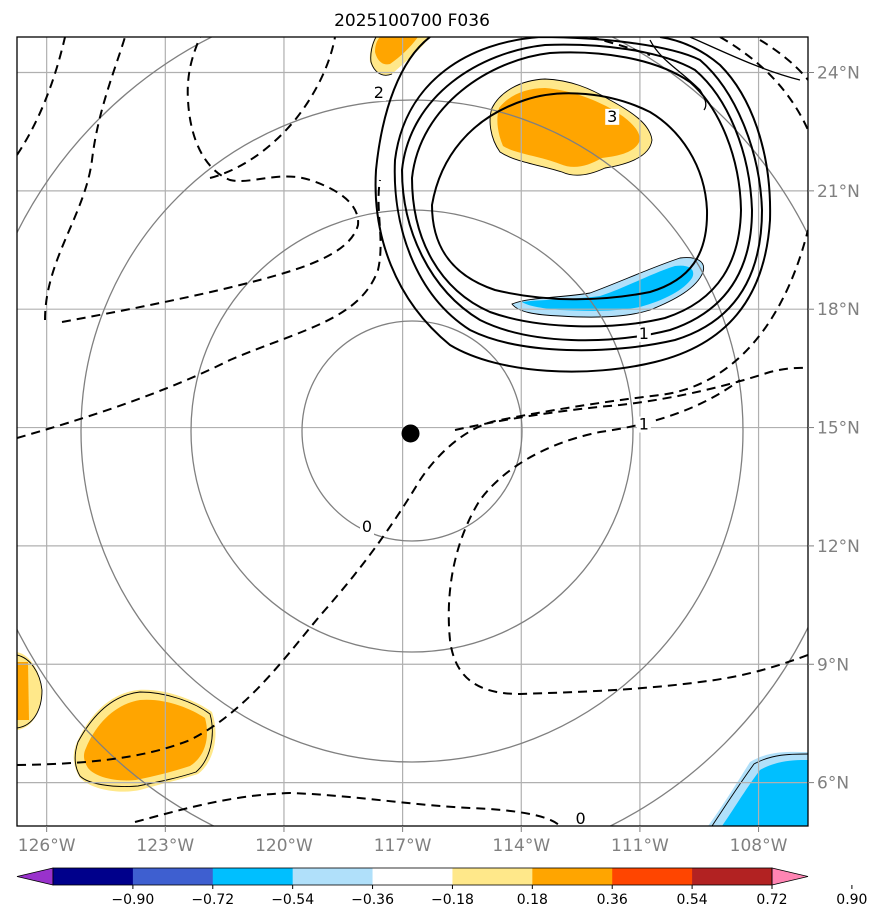  What do you see at coordinates (165, 846) in the screenshot?
I see `x-tick-label: 123°W` at bounding box center [165, 846].